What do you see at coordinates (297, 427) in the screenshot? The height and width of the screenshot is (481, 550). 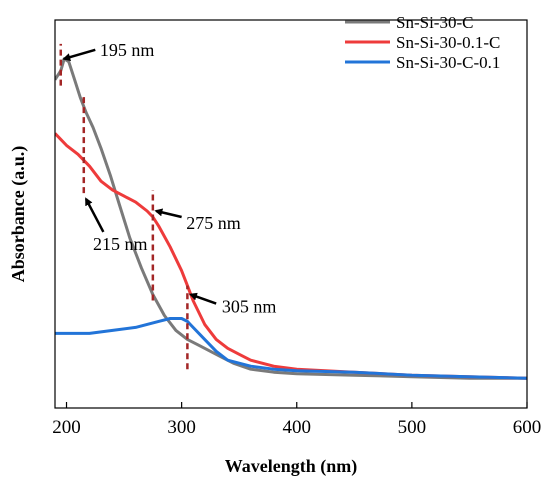 I see `x-tick-label: 400` at bounding box center [297, 427].